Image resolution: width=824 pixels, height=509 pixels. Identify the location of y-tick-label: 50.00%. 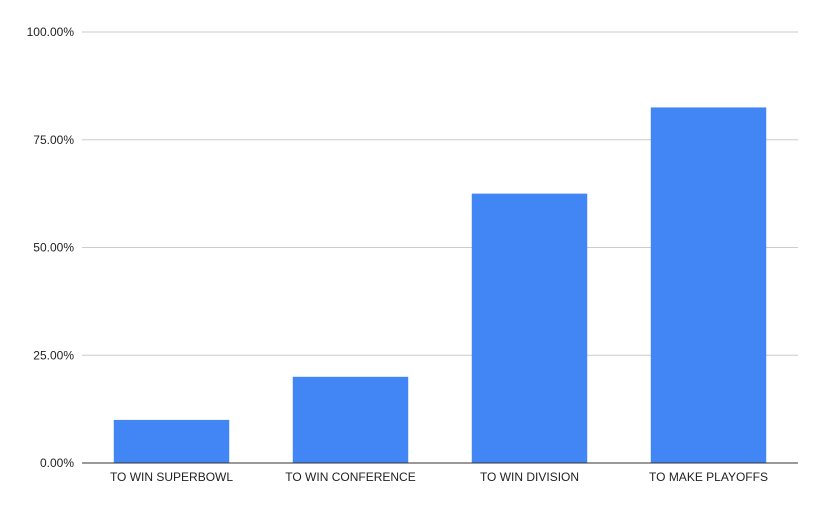
(53, 248).